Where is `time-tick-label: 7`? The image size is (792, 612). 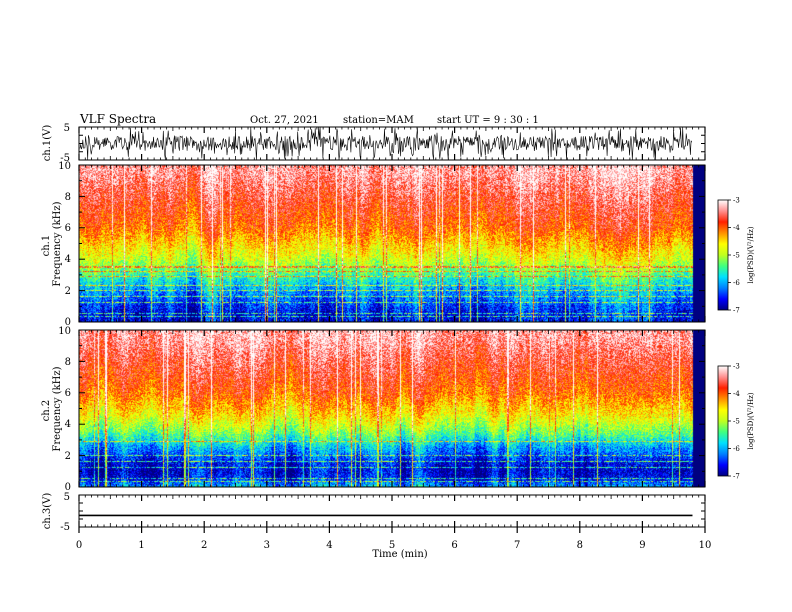
time-tick-label: 7 is located at coordinates (517, 545).